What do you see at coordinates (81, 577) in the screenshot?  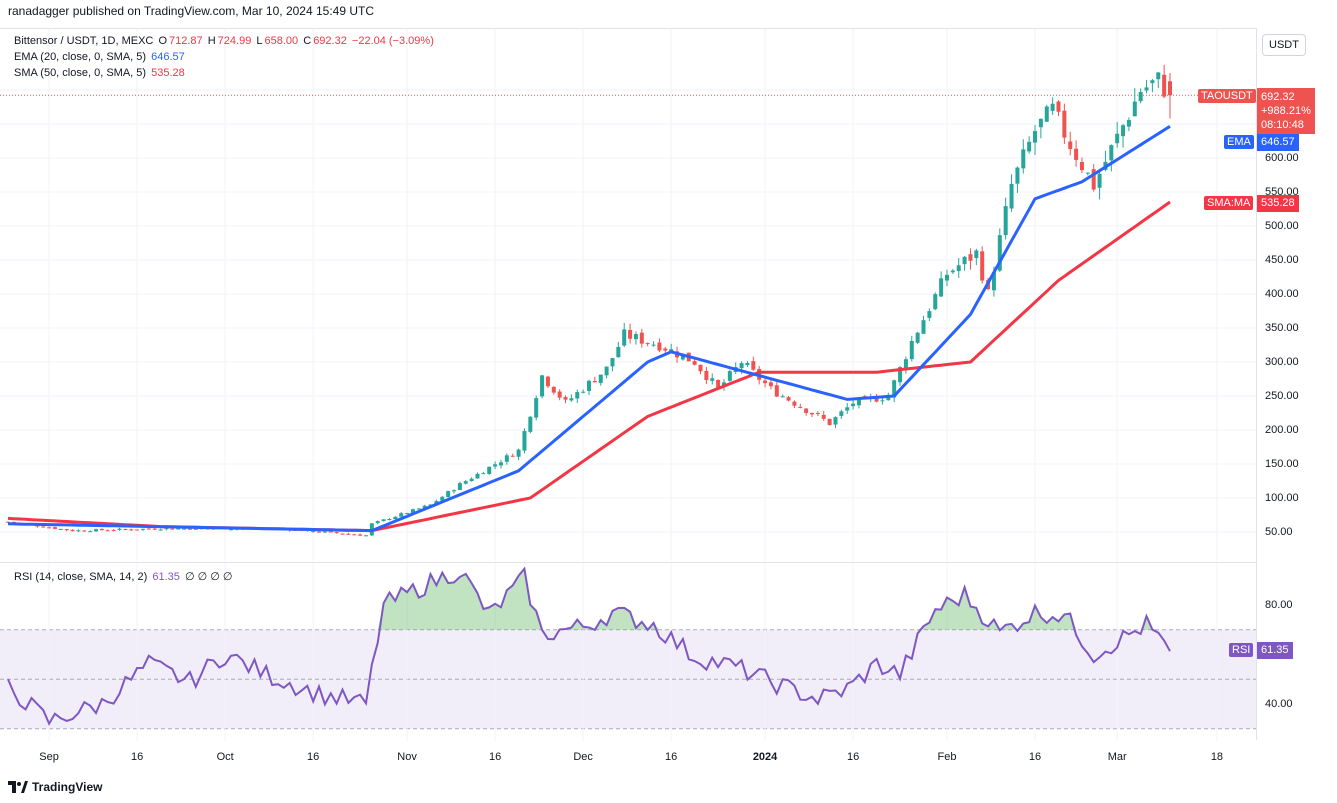 I see `rsi-legend-label: RSI (14, close, SMA, 14, 2)` at bounding box center [81, 577].